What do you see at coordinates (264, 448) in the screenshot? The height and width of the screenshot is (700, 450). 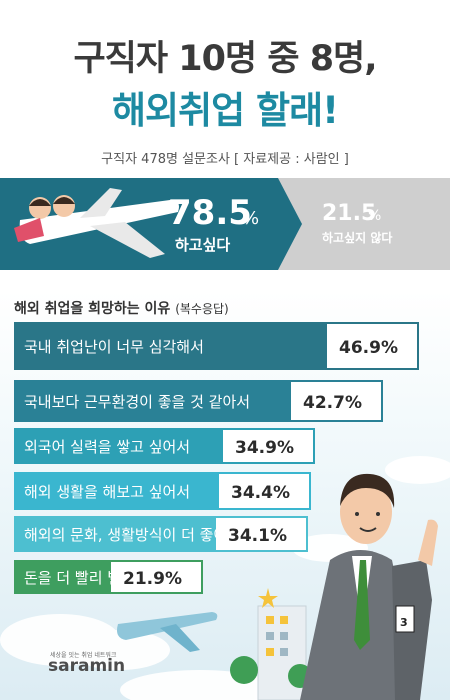 I see `bar-value-3: 34.9%` at bounding box center [264, 448].